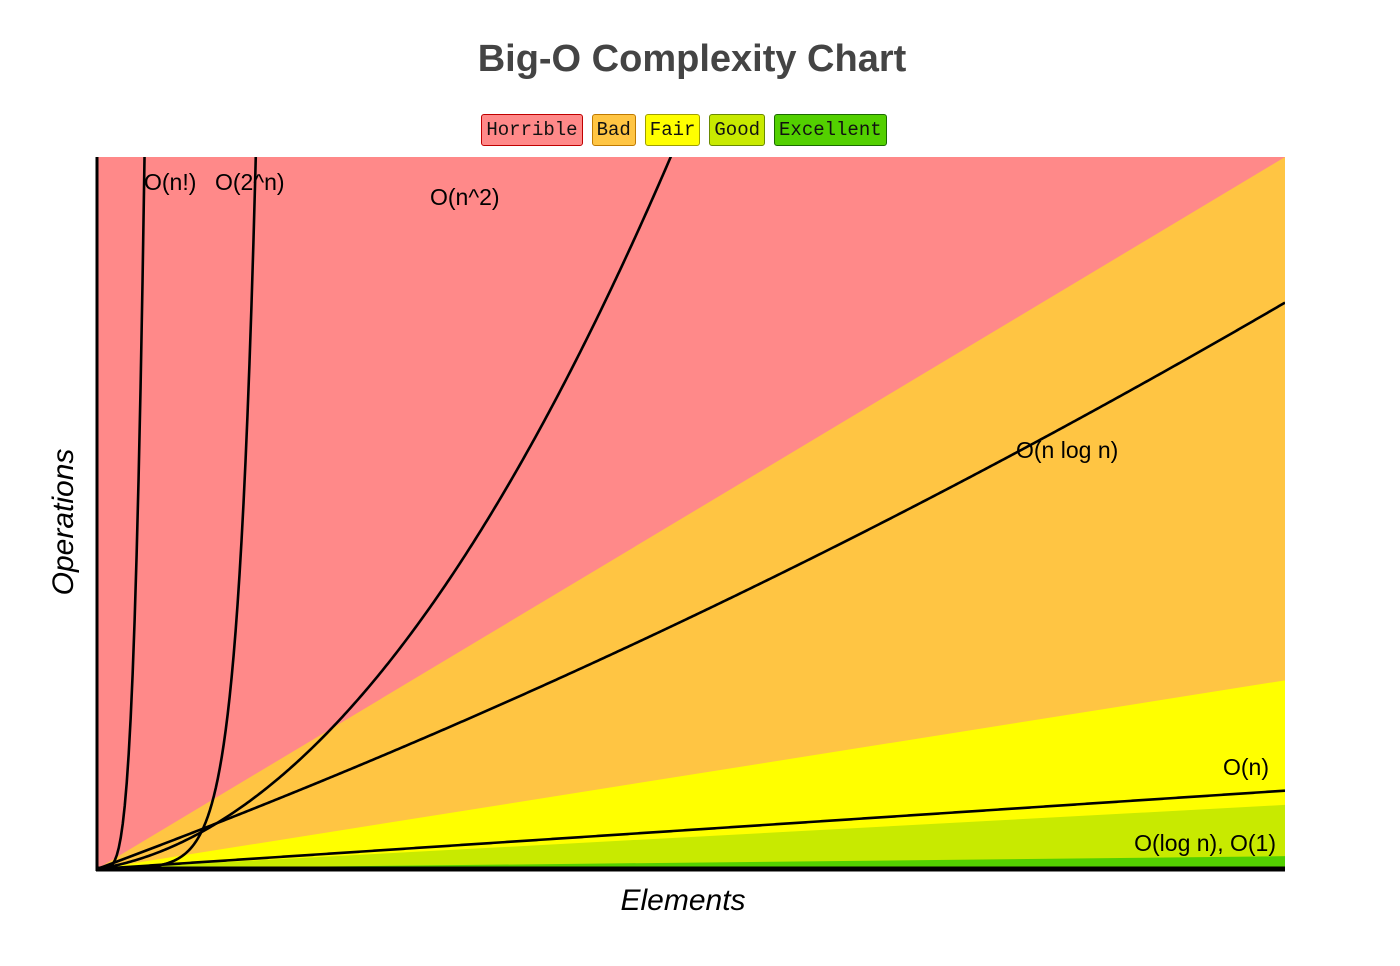 The image size is (1400, 966). Describe the element at coordinates (737, 130) in the screenshot. I see `legend-item-good: Good` at that location.